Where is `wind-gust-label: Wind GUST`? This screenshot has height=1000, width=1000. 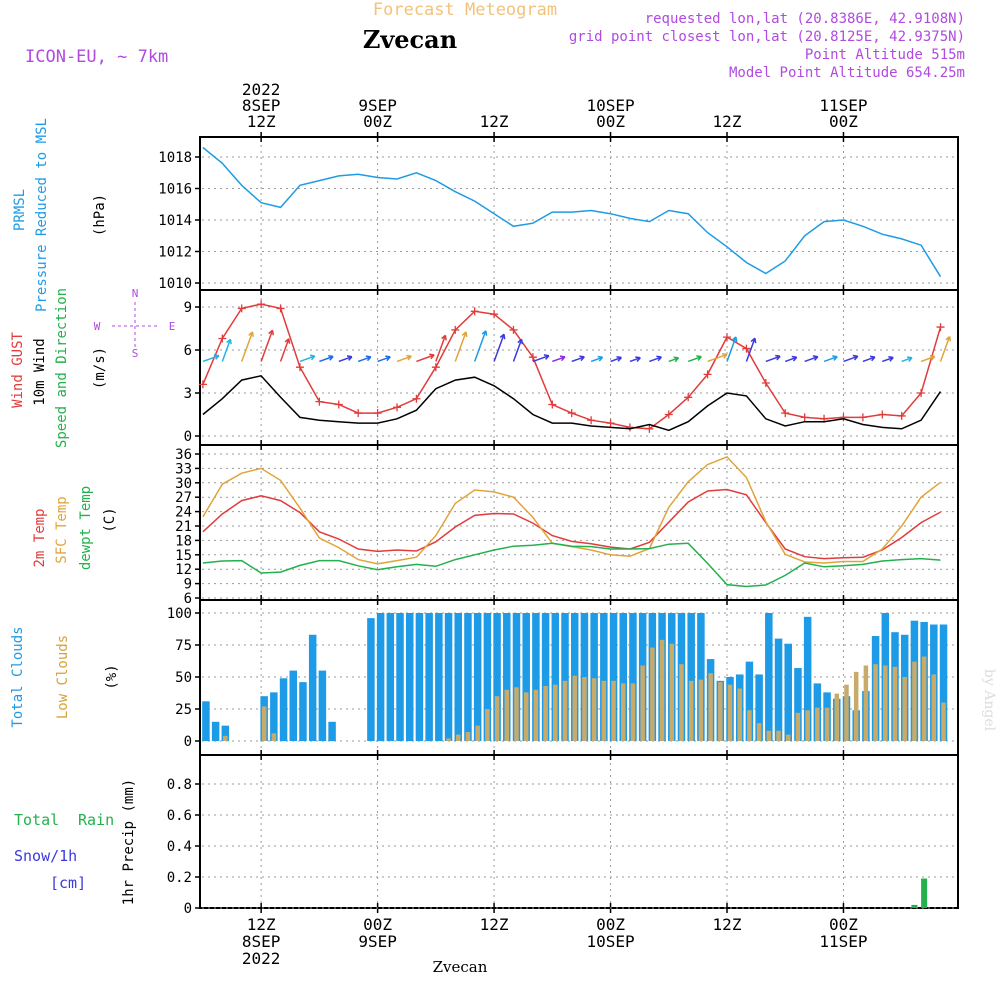 wind-gust-label: Wind GUST is located at coordinates (18, 370).